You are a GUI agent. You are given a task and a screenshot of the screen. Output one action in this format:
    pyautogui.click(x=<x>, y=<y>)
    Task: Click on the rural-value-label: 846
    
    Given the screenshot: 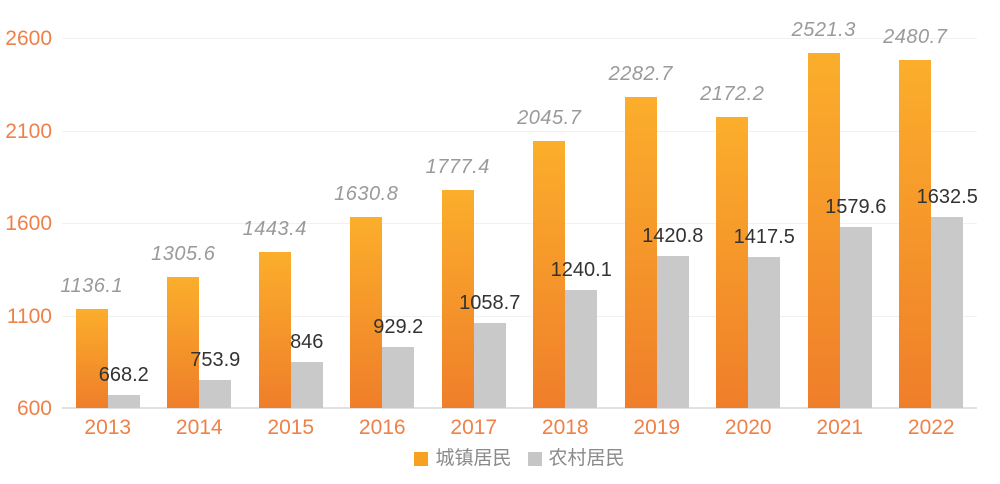 What is the action you would take?
    pyautogui.click(x=307, y=342)
    